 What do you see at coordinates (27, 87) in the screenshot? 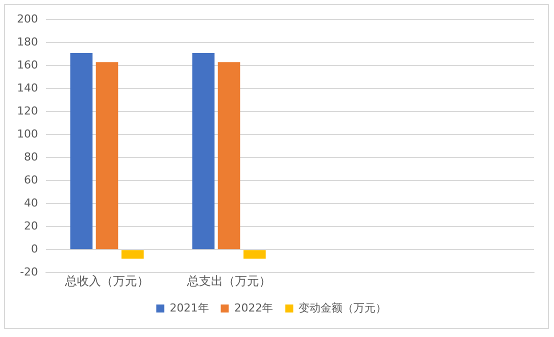
I see `y-tick-label: 140` at bounding box center [27, 87].